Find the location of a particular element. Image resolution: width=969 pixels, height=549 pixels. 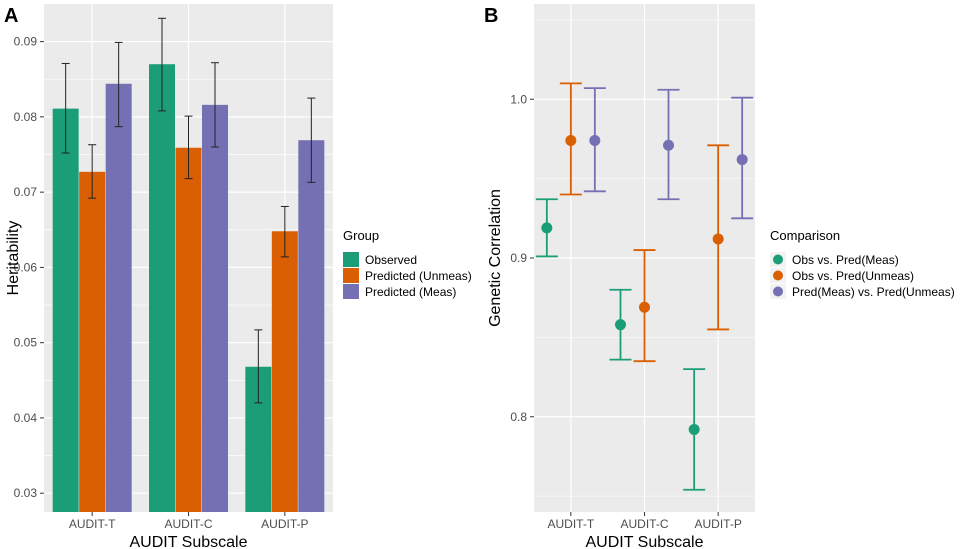

y-tick-label: 0.03 is located at coordinates (26, 493).